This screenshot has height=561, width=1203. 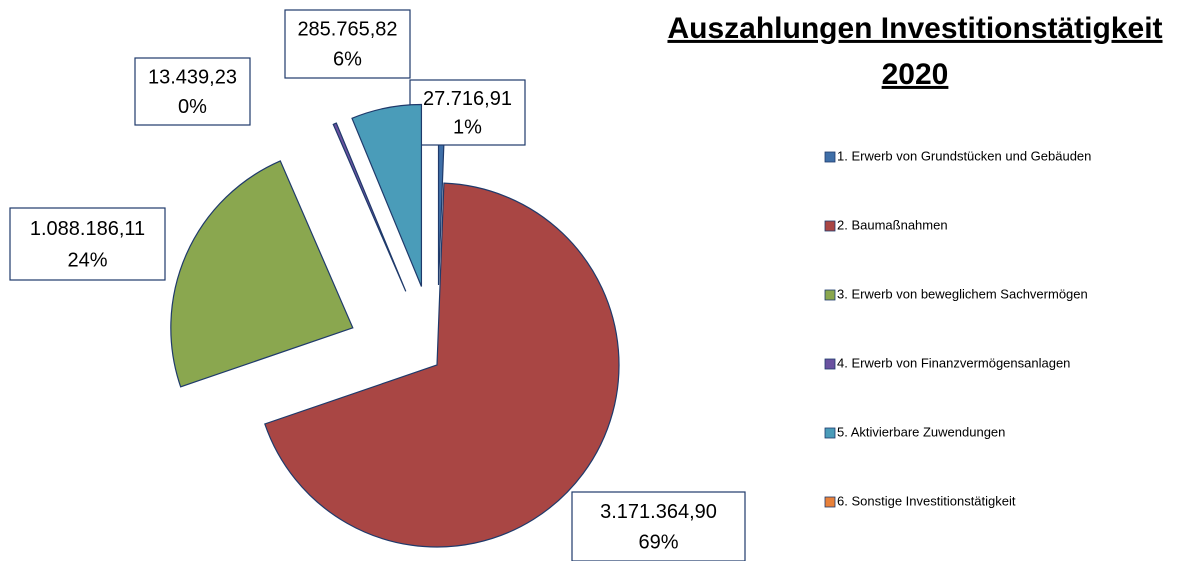 What do you see at coordinates (192, 77) in the screenshot?
I see `data-label: 13.439,23` at bounding box center [192, 77].